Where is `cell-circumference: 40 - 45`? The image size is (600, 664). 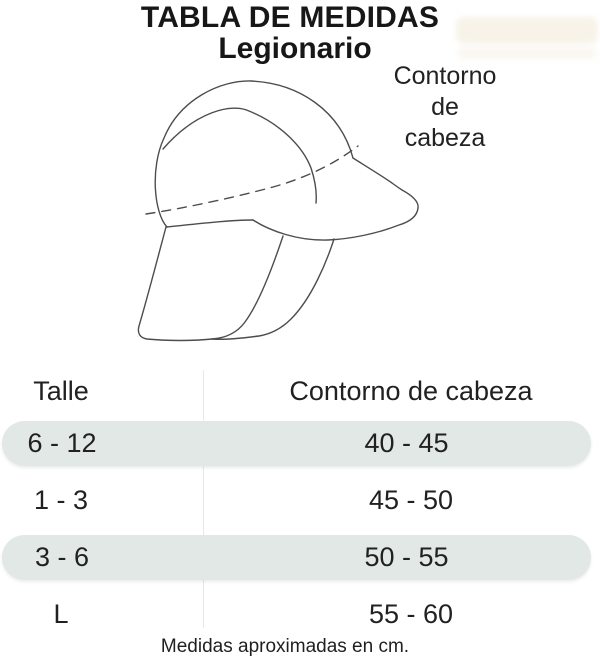 cell-circumference: 40 - 45 is located at coordinates (406, 443).